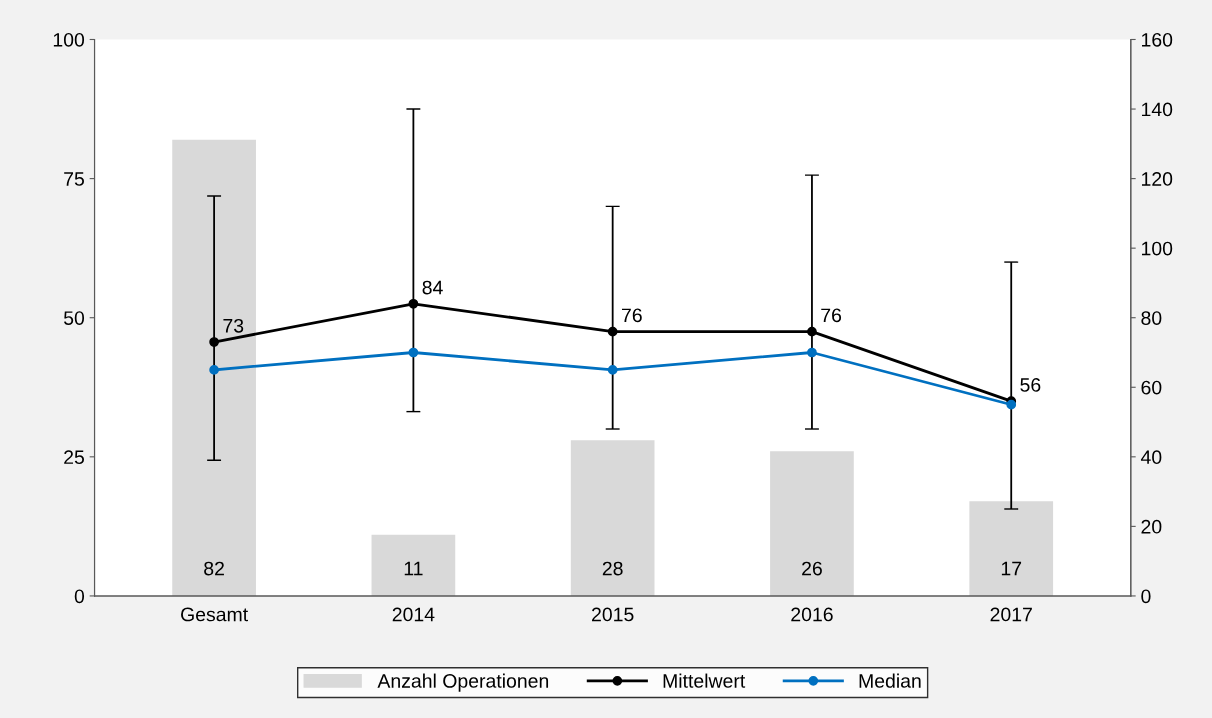 This screenshot has width=1212, height=718. Describe the element at coordinates (1157, 109) in the screenshot. I see `y2-tick-label: 140` at that location.